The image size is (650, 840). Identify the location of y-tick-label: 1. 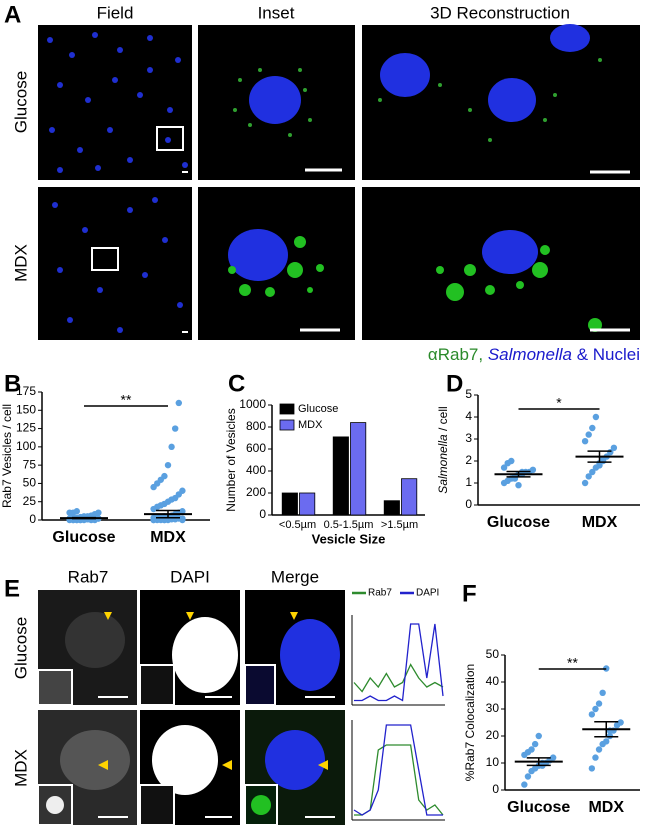
(468, 482).